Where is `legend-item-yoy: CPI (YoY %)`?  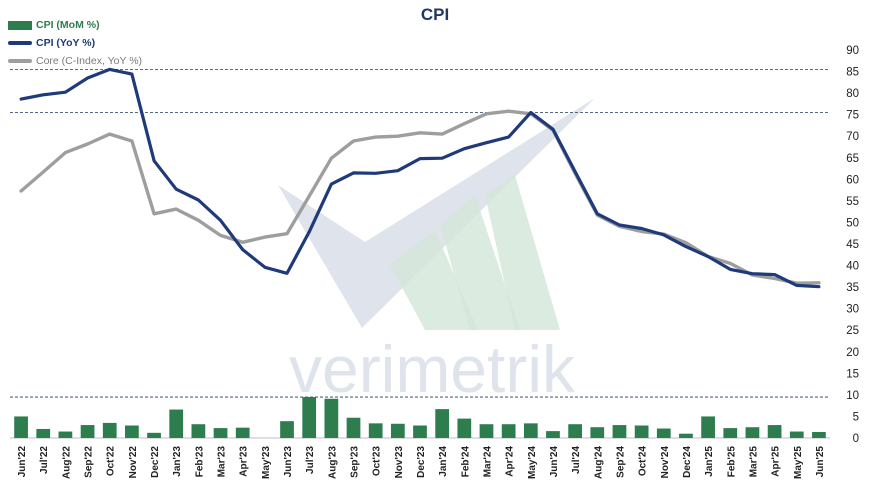
legend-item-yoy: CPI (YoY %) is located at coordinates (75, 43).